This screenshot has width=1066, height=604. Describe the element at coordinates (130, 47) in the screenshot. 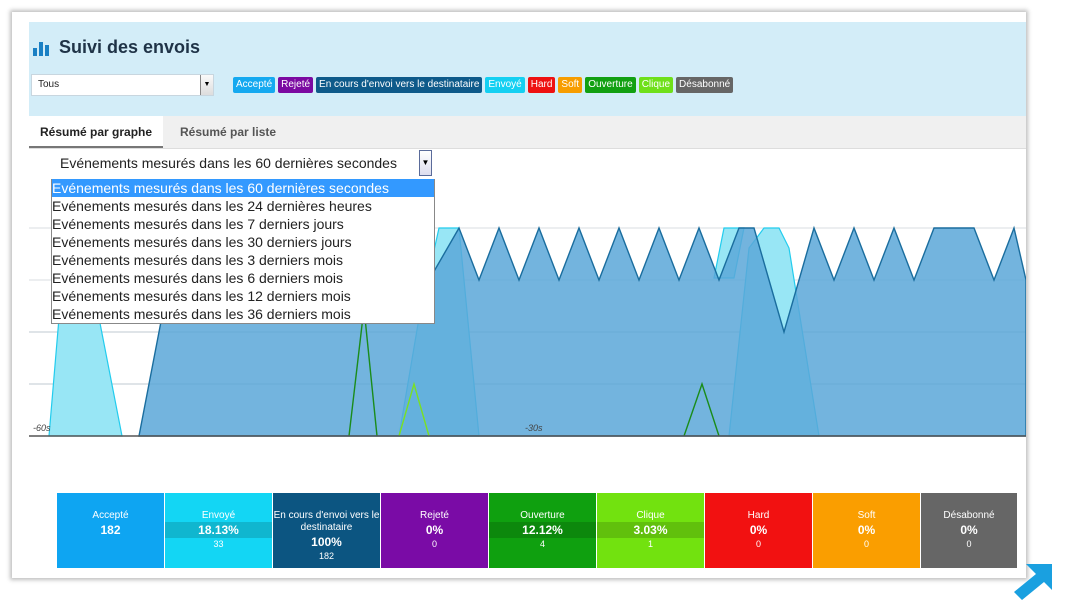

I see `page-title: Suivi des envois` at that location.